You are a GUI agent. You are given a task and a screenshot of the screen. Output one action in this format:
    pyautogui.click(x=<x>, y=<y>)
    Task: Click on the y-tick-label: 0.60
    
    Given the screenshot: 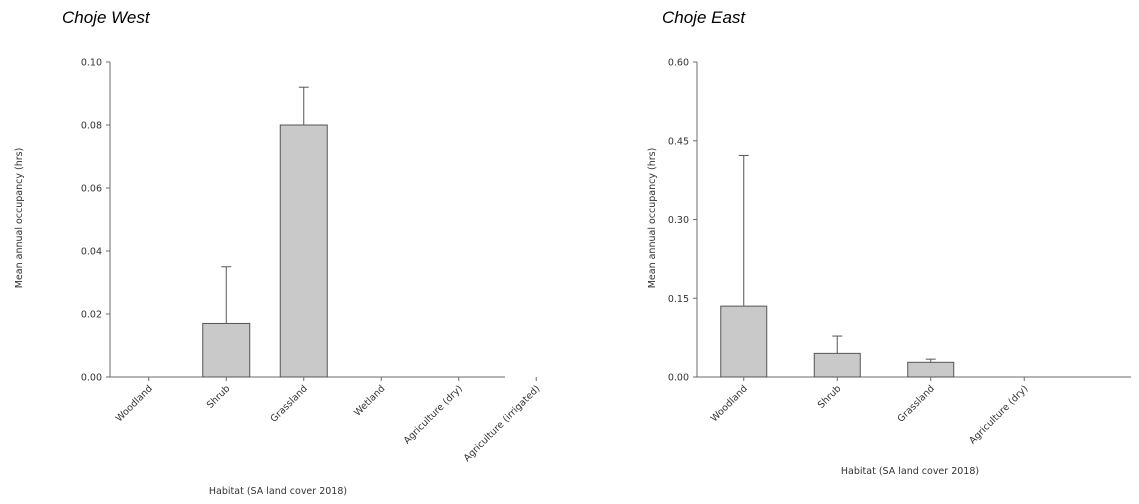 What is the action you would take?
    pyautogui.click(x=678, y=63)
    